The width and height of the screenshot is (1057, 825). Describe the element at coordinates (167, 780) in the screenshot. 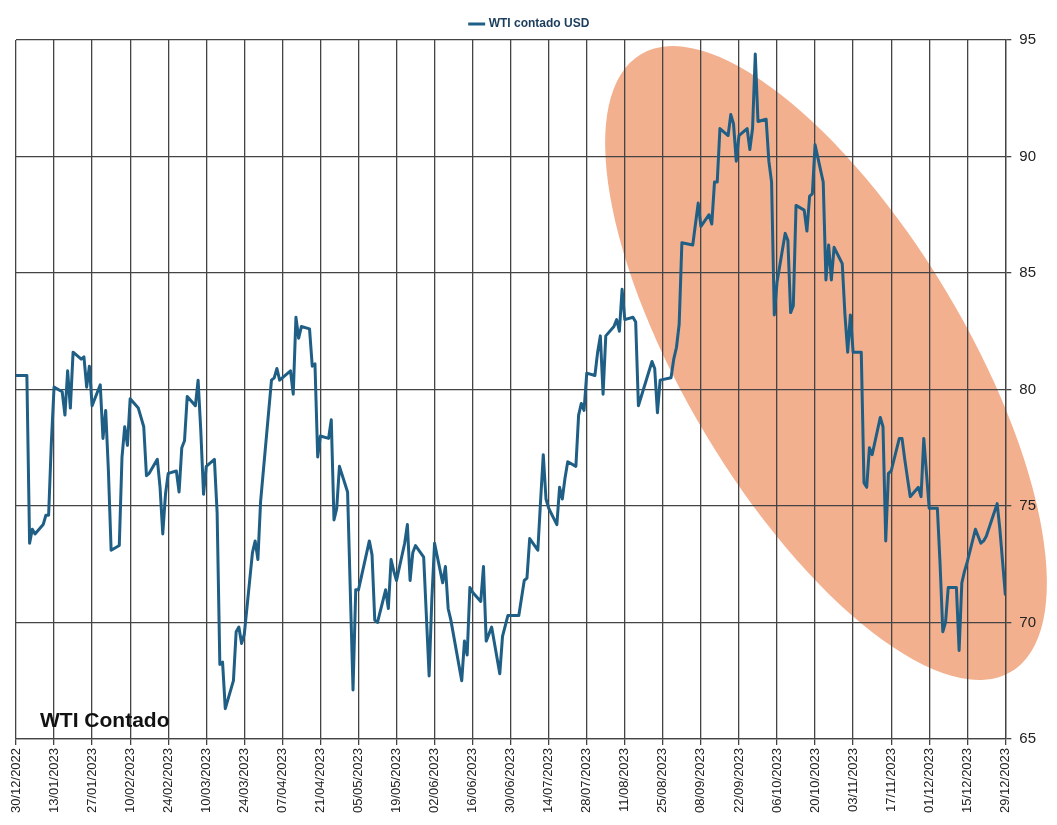

I see `x-tick-label: 24/02/2023` at that location.